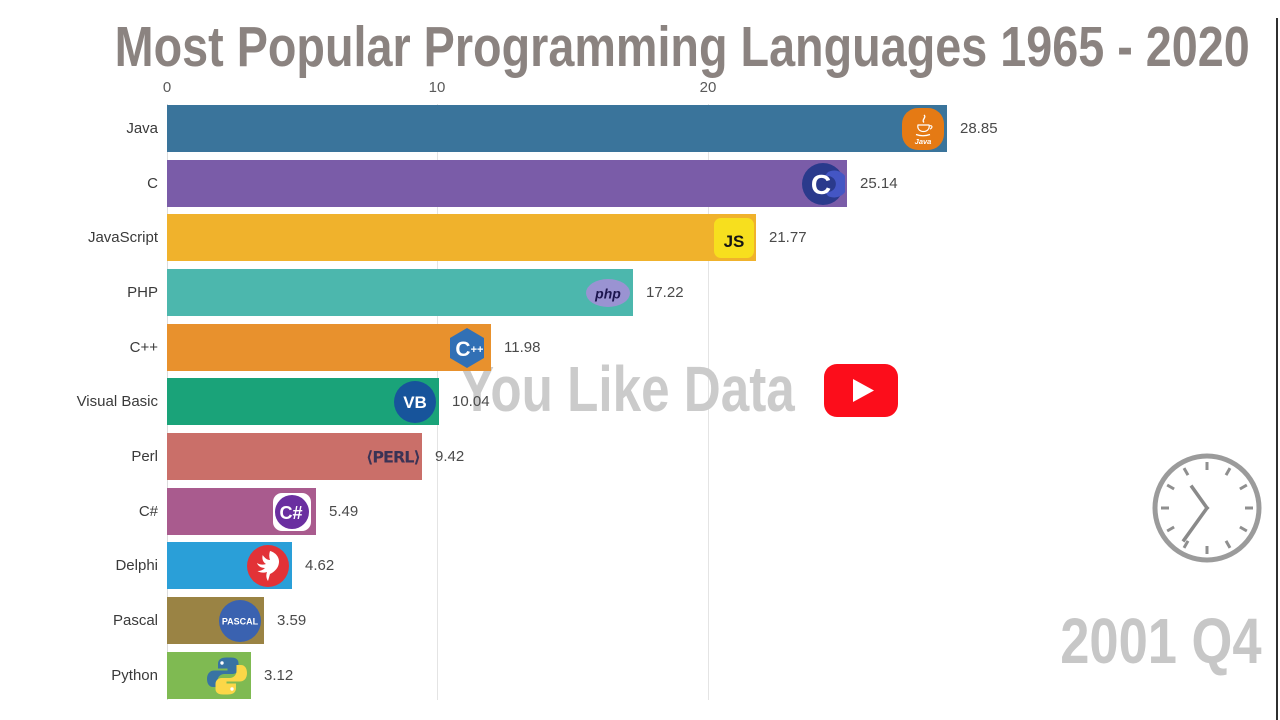 This screenshot has height=720, width=1280. I want to click on bar-category-label: C#, so click(148, 511).